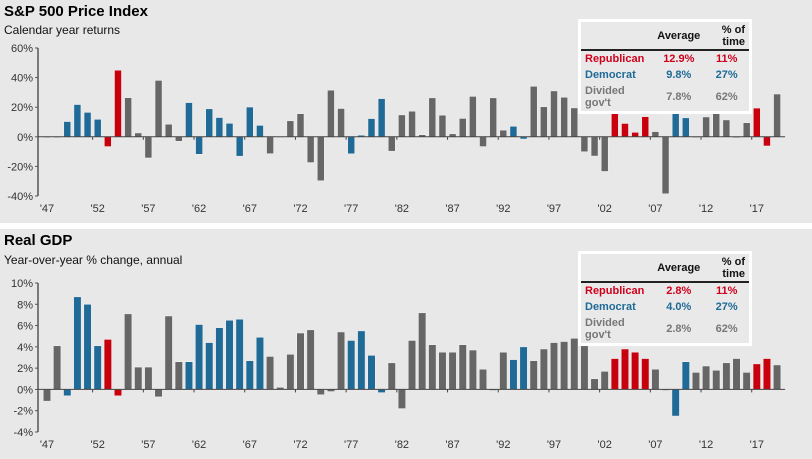 This screenshot has height=459, width=812. Describe the element at coordinates (87, 125) in the screenshot. I see `sp500-bar-1951` at that location.